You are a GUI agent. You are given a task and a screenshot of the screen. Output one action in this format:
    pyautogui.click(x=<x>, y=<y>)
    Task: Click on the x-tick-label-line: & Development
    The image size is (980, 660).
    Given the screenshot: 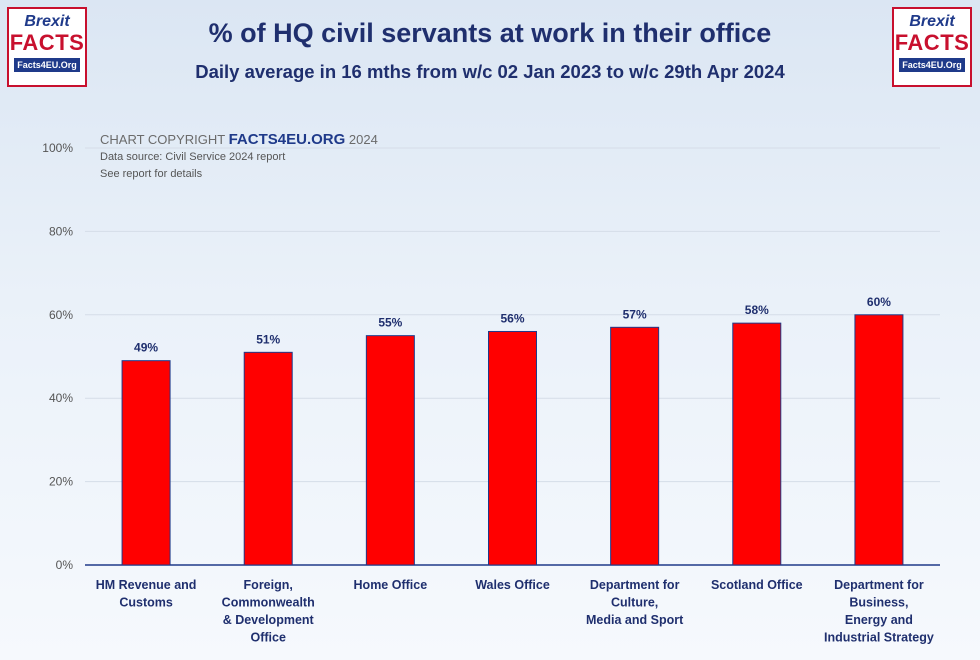 What is the action you would take?
    pyautogui.click(x=269, y=620)
    